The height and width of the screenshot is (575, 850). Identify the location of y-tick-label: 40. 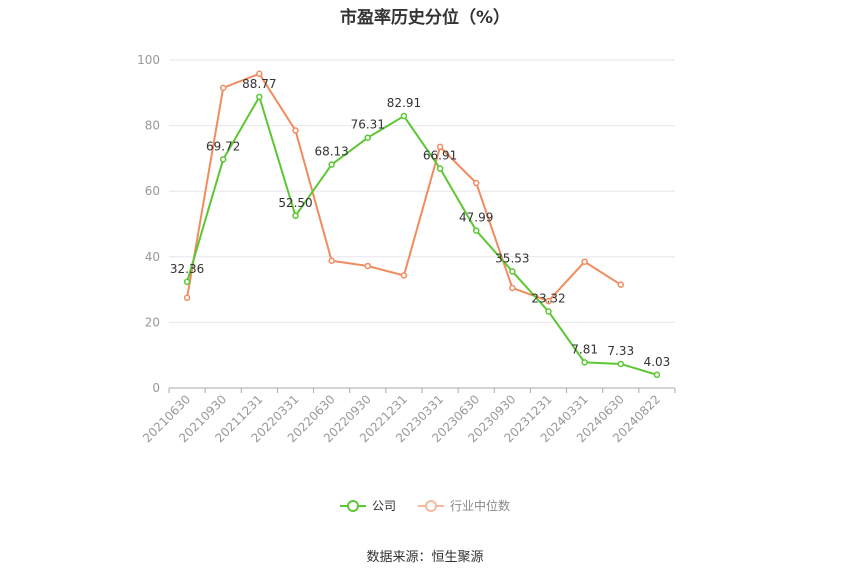
(152, 257).